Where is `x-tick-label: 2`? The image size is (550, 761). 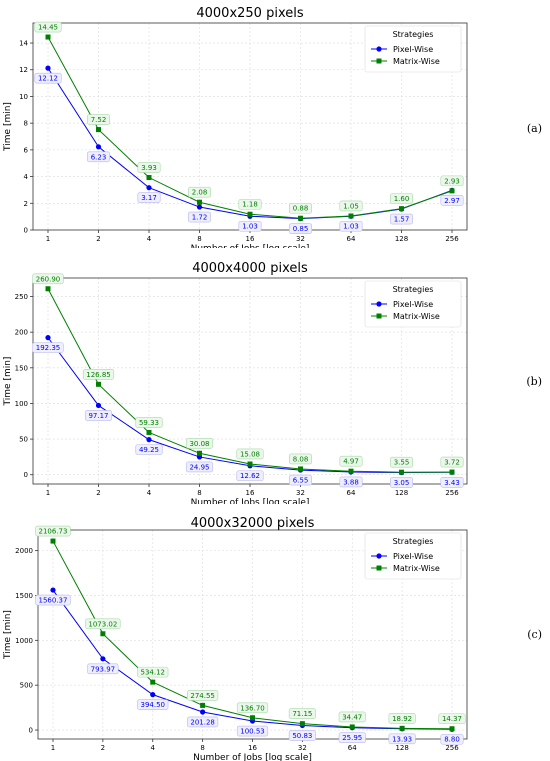 x-tick-label: 2 is located at coordinates (98, 493).